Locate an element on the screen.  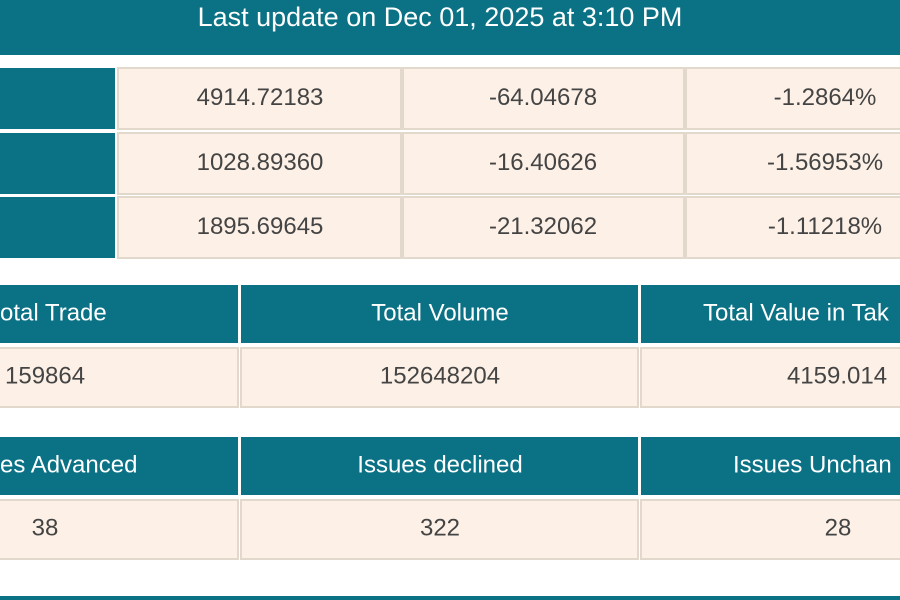
summary-value: 28 is located at coordinates (838, 527).